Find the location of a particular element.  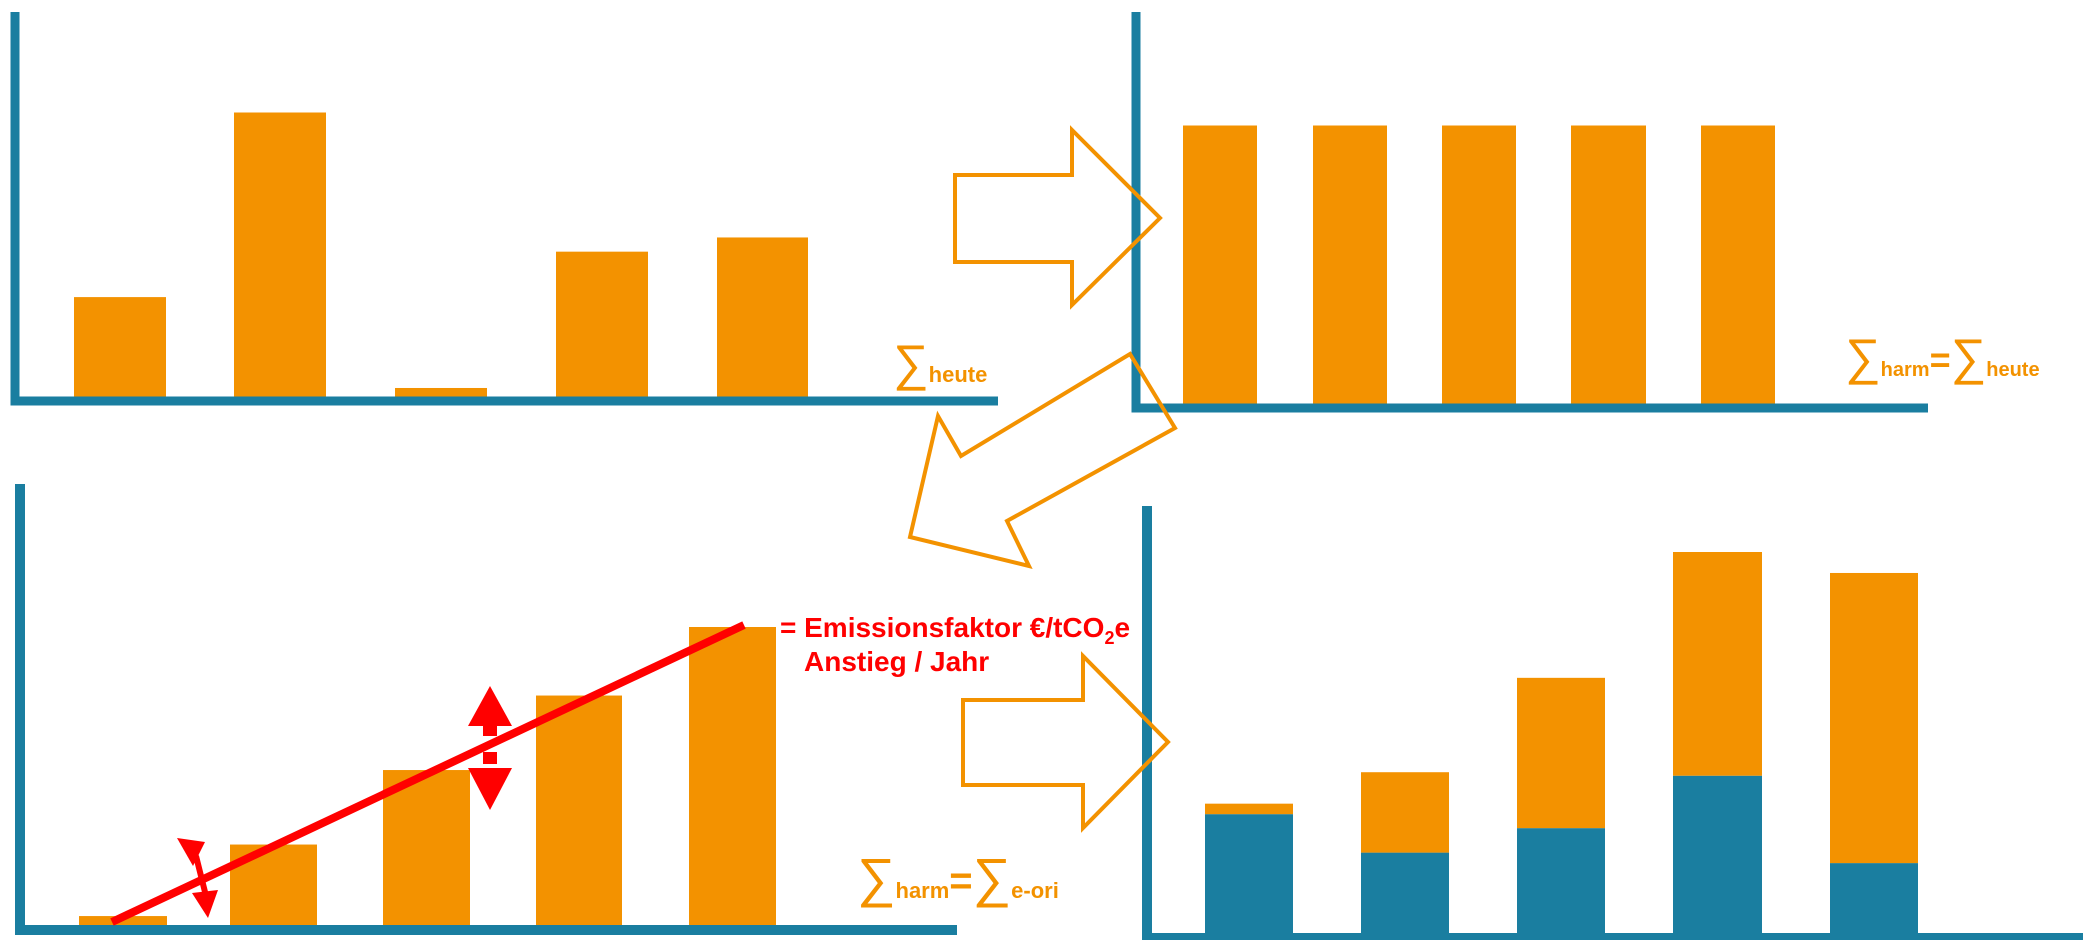

sum-harm-equals-heute-label: ∑harm=∑heute is located at coordinates (1942, 357).